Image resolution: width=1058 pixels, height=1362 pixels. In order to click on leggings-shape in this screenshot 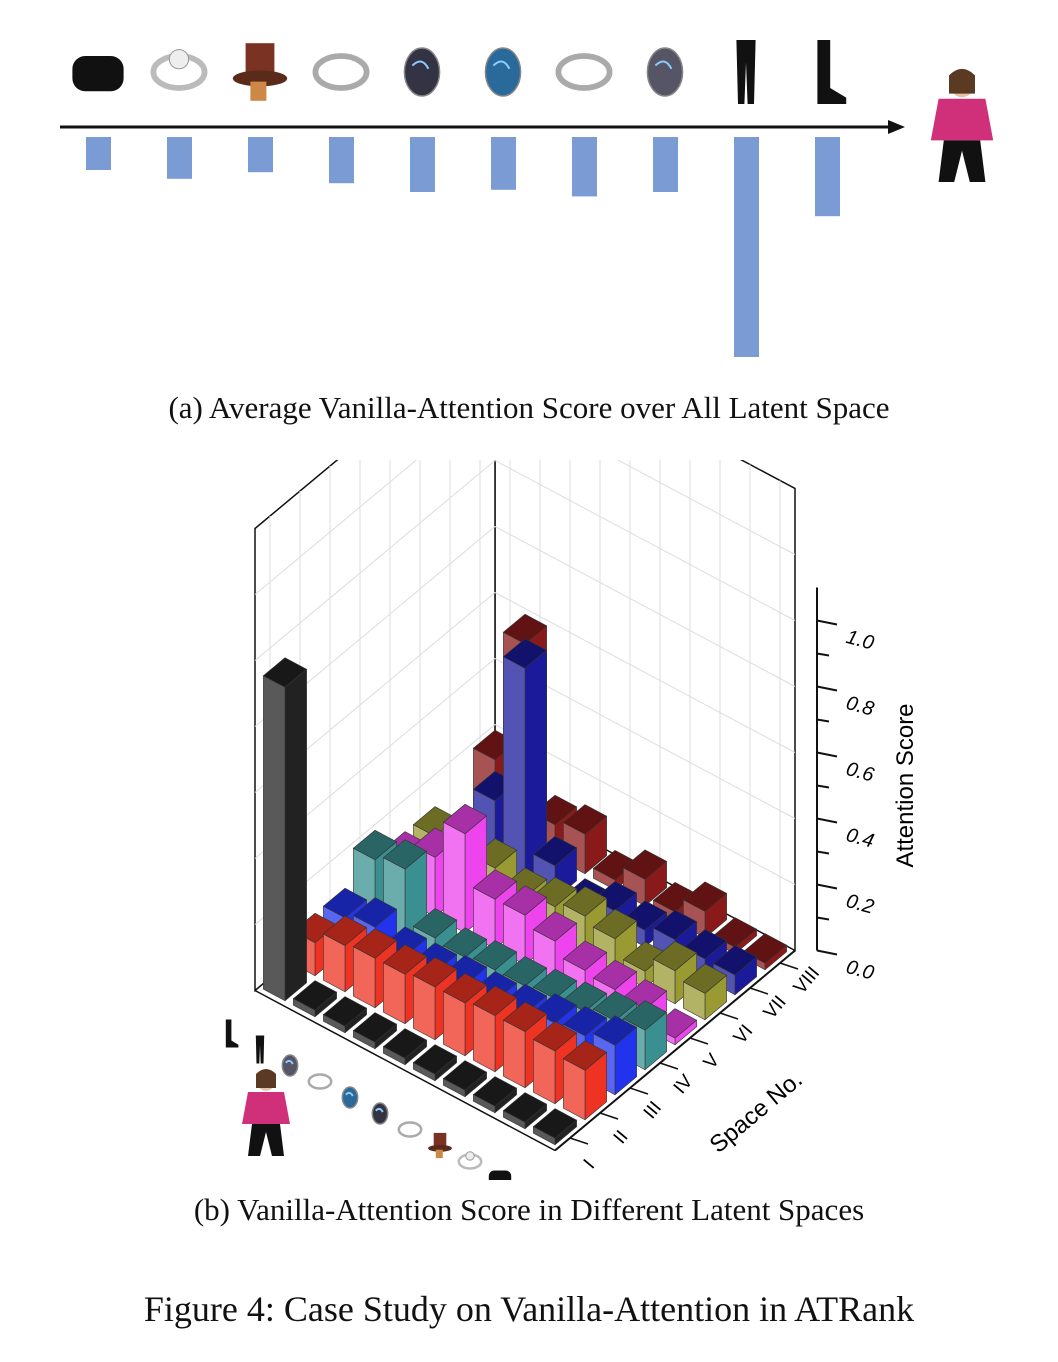, I will do `click(260, 1049)`.